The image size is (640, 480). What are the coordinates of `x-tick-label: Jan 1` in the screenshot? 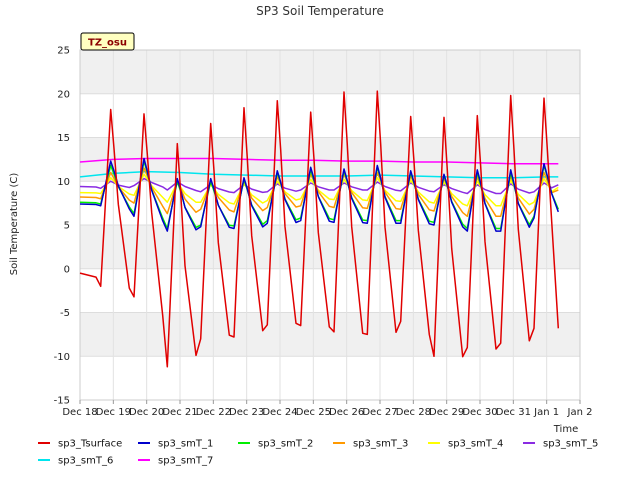 It's located at (546, 412).